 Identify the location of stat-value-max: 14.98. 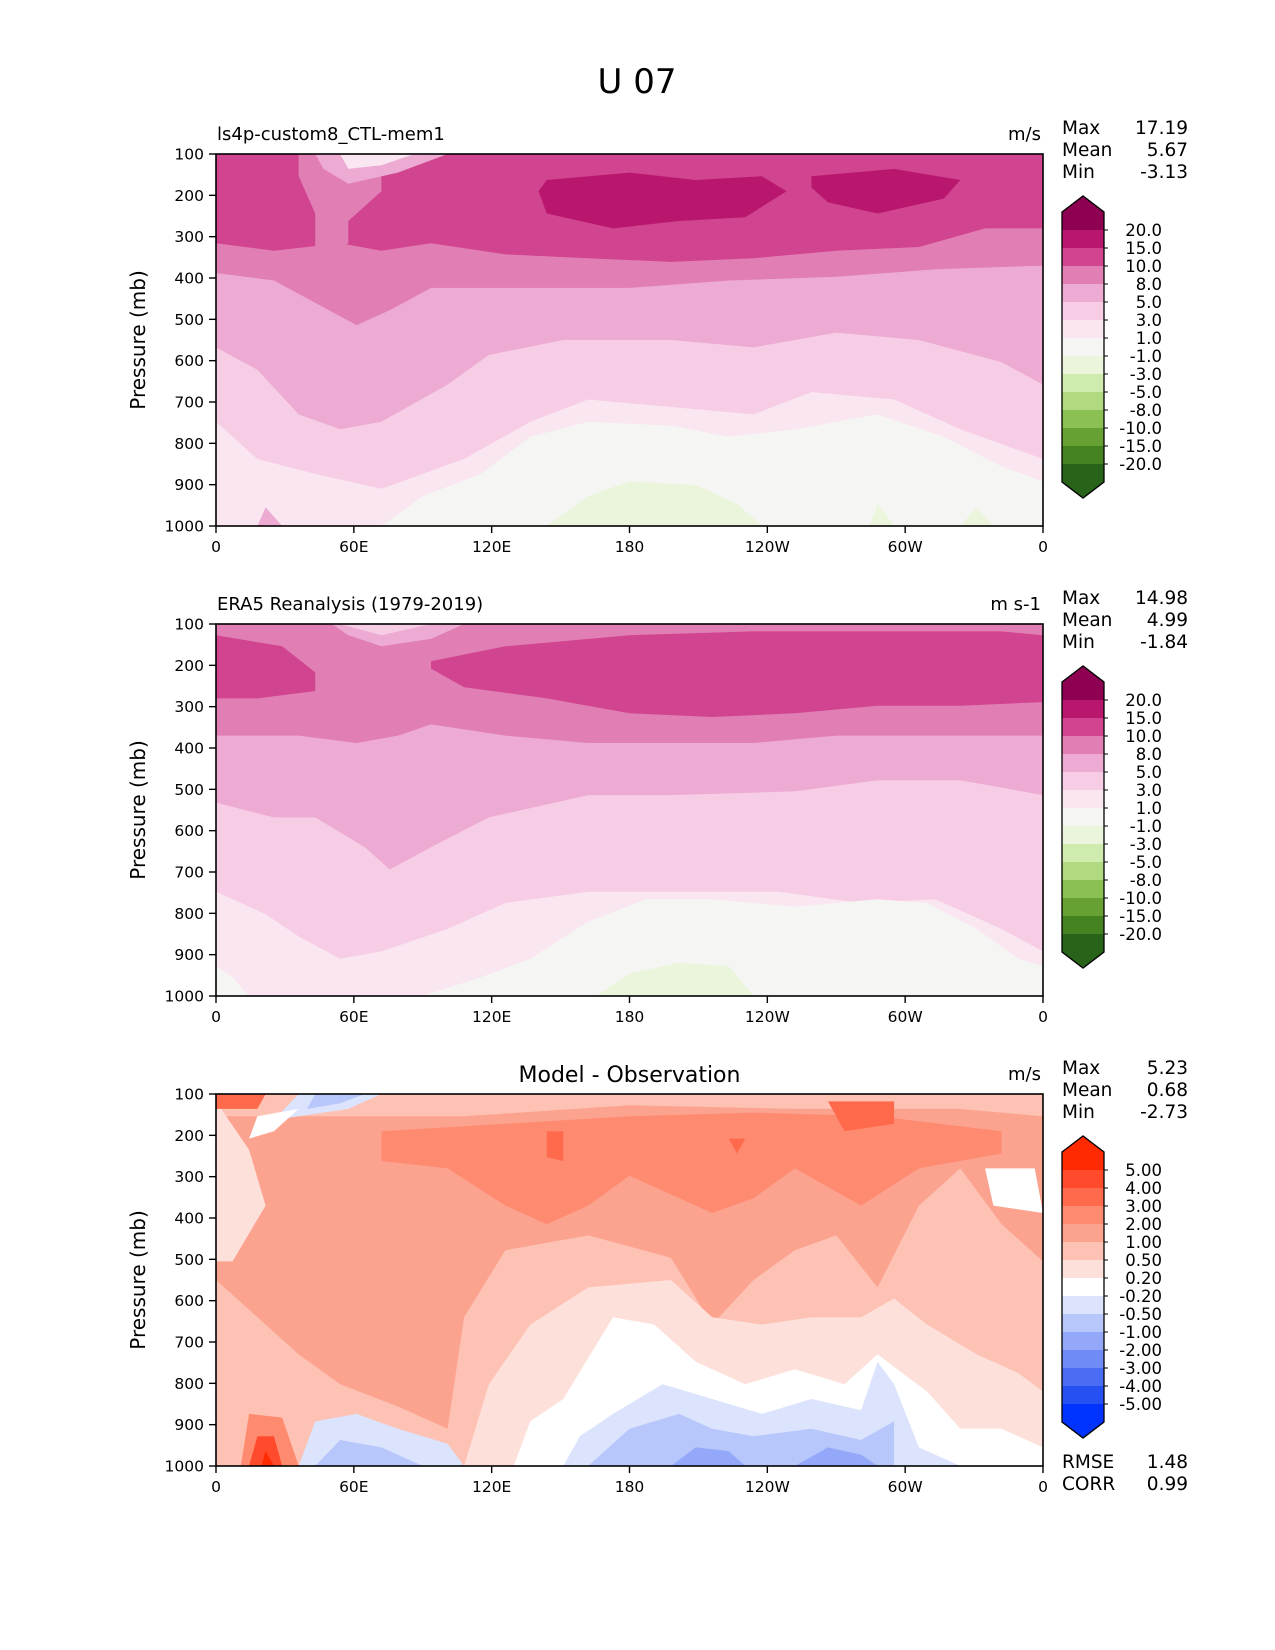
(1161, 598).